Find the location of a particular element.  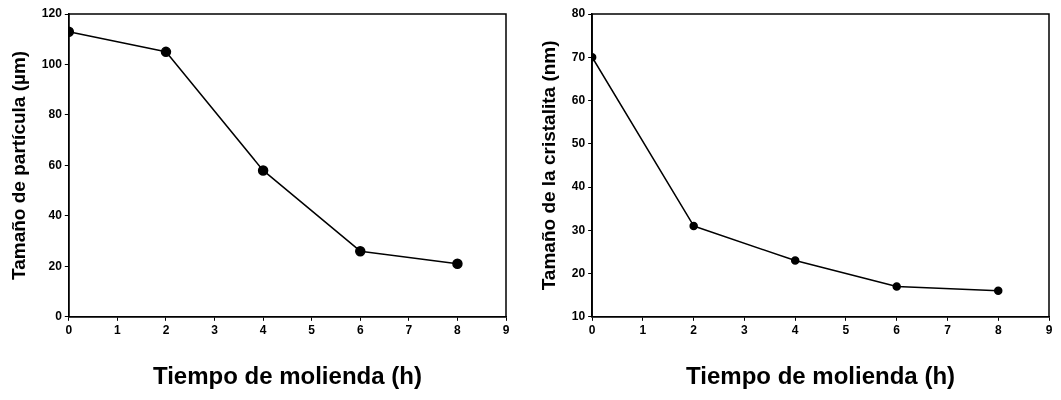

y-axis-title: Tamaño de la cristalita (nm) is located at coordinates (548, 165).